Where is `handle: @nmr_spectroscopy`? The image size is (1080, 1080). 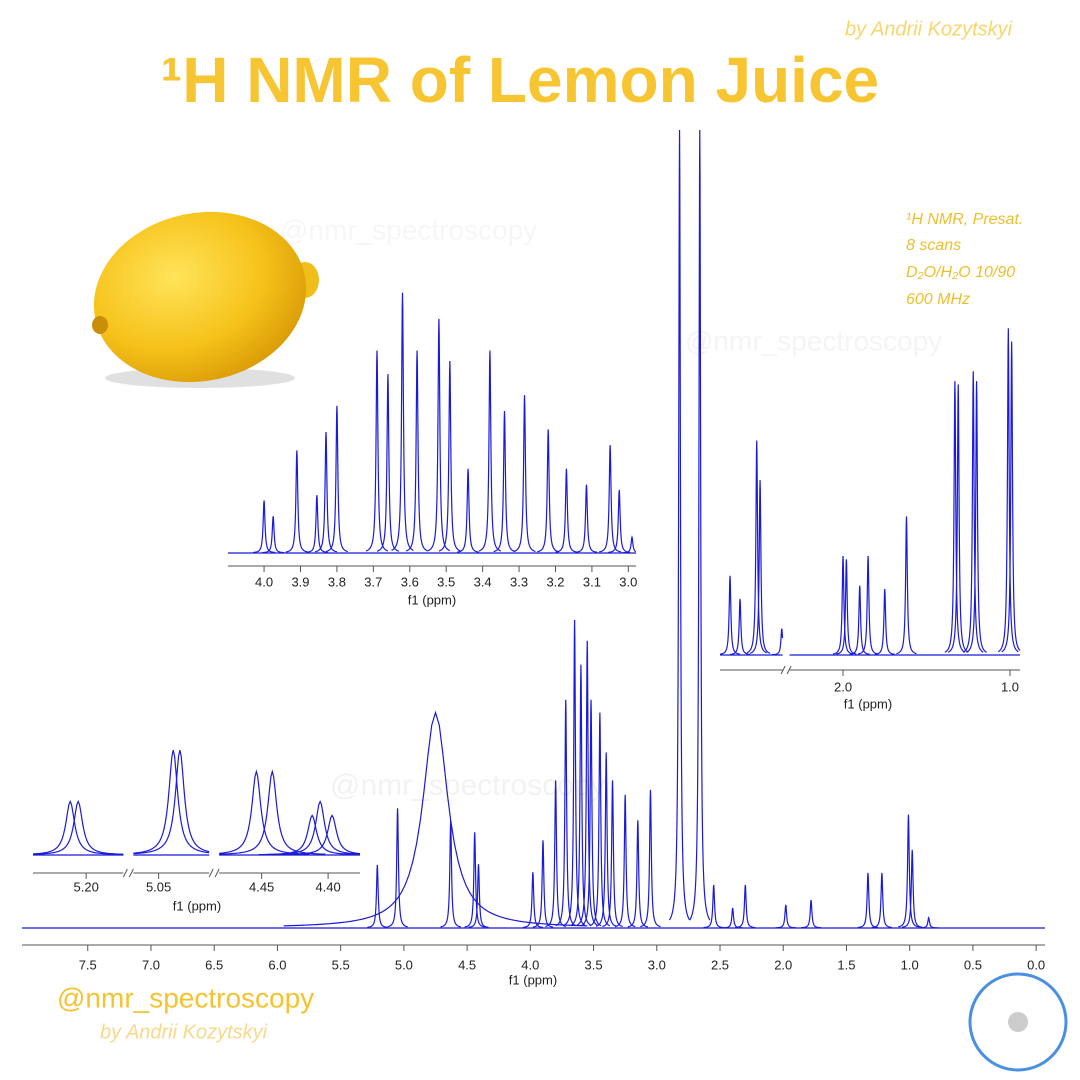 handle: @nmr_spectroscopy is located at coordinates (185, 997).